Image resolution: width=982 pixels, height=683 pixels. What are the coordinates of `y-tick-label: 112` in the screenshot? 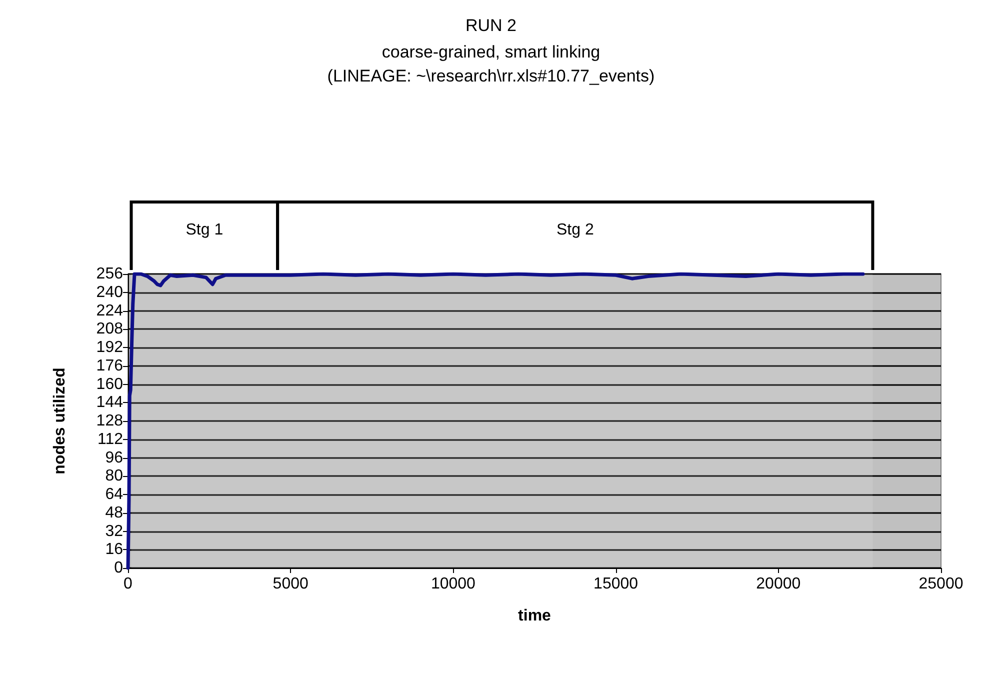 It's located at (110, 439).